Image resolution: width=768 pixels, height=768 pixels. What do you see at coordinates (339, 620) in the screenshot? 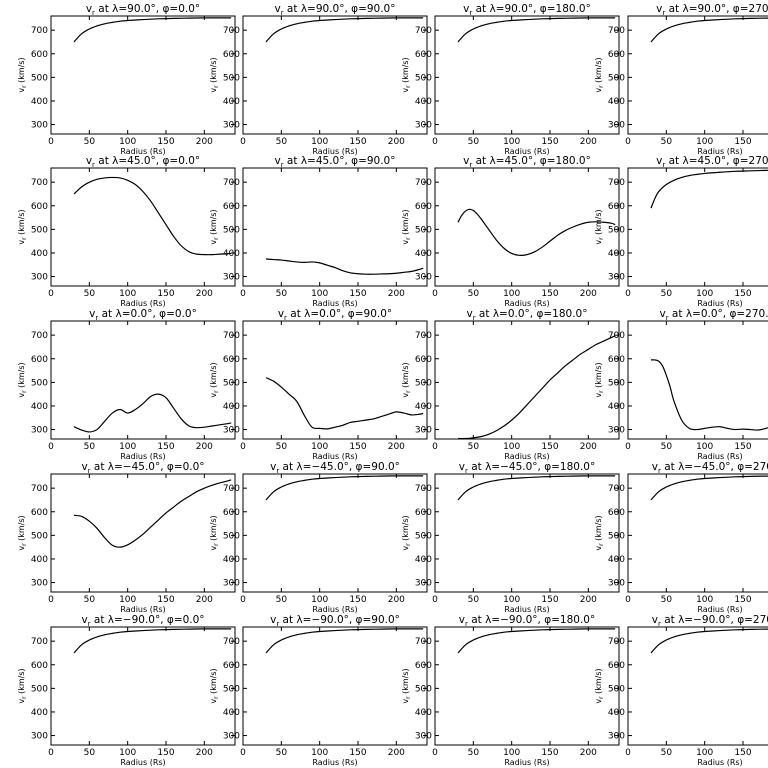
I see `title-text: at λ=−90.0°, φ=90.0°` at bounding box center [339, 620].